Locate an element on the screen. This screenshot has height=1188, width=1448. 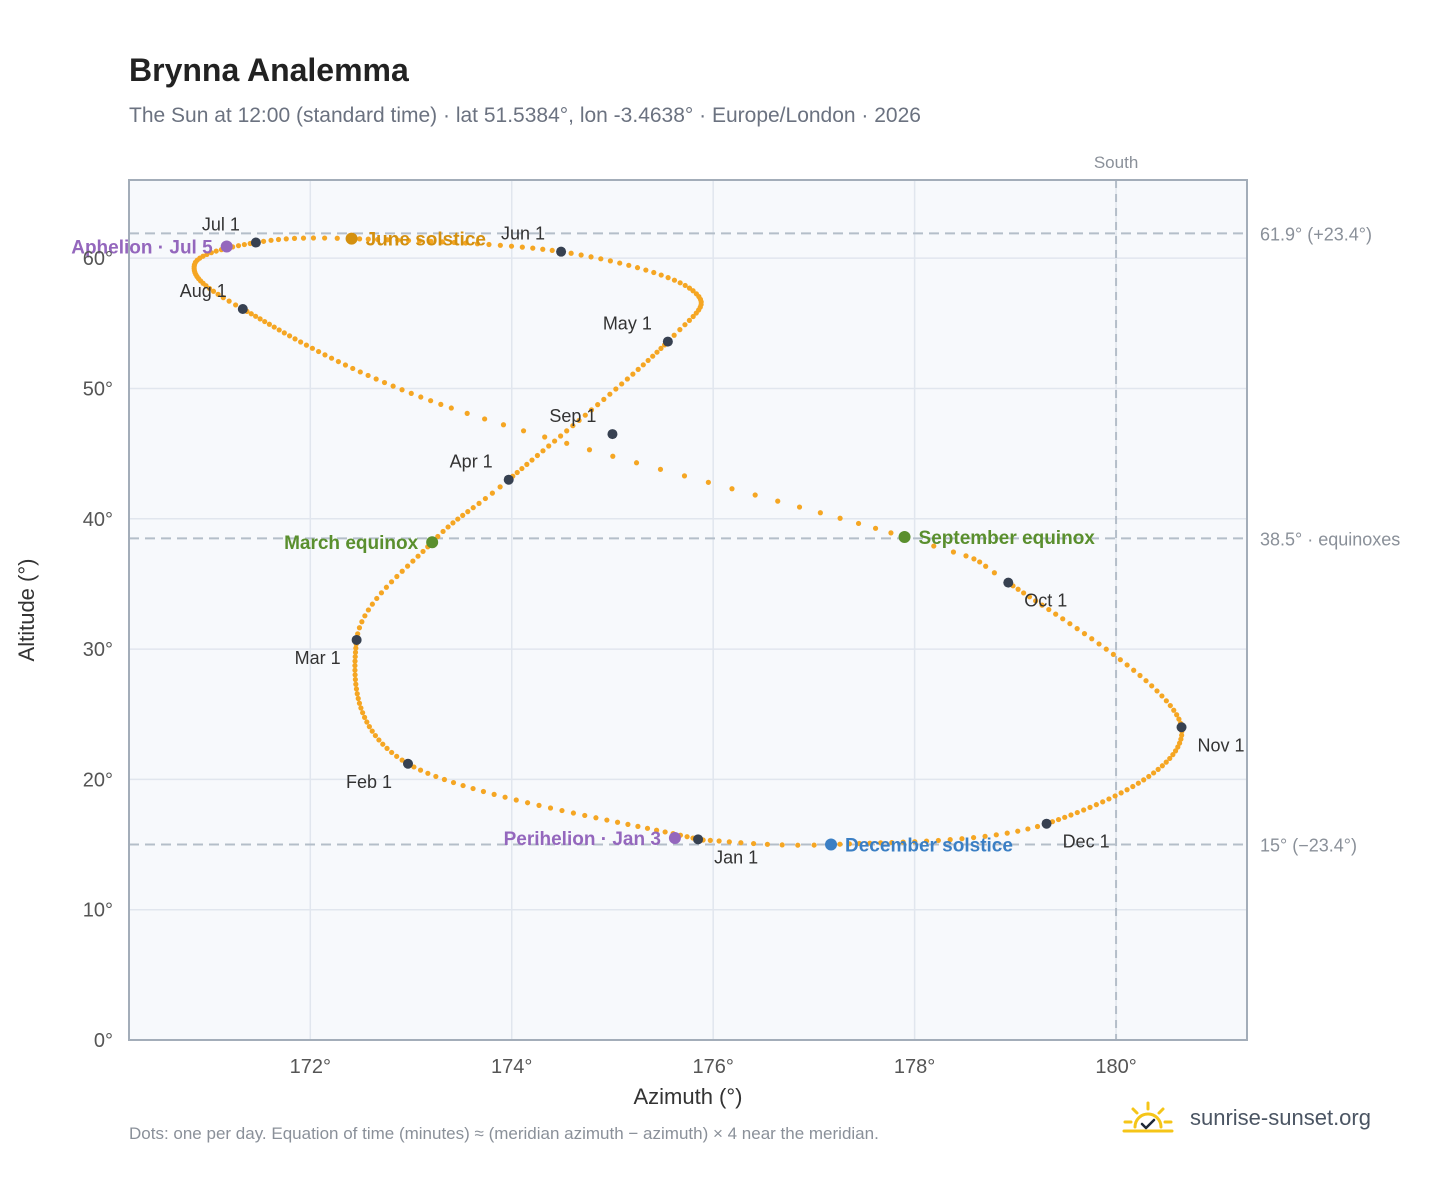
x-tick-label: 180° is located at coordinates (1115, 1067).